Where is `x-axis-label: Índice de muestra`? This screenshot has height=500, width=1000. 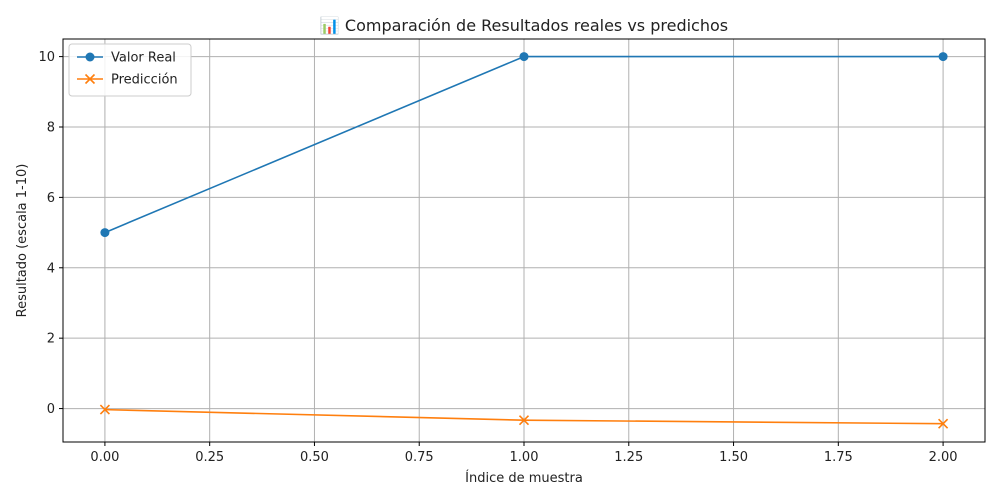 x-axis-label: Índice de muestra is located at coordinates (524, 478).